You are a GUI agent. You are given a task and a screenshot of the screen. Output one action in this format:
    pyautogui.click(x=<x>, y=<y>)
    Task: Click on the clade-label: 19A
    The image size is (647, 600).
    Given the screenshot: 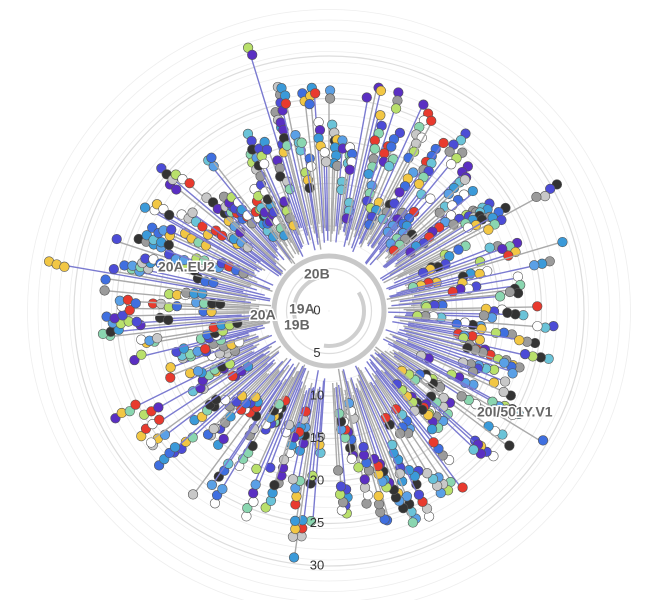 What is the action you would take?
    pyautogui.click(x=302, y=309)
    